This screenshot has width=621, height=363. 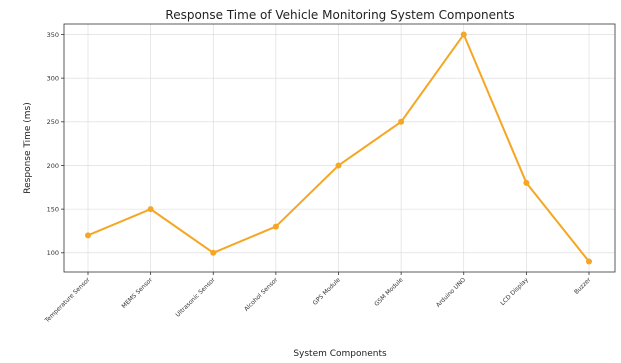 What do you see at coordinates (583, 286) in the screenshot?
I see `x-tick-label: Buzzer` at bounding box center [583, 286].